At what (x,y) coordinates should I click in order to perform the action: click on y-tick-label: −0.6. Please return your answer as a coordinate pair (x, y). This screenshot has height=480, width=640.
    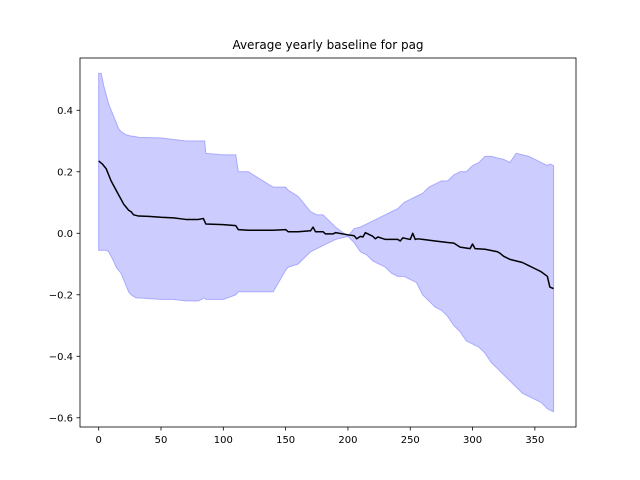
    Looking at the image, I should click on (61, 418).